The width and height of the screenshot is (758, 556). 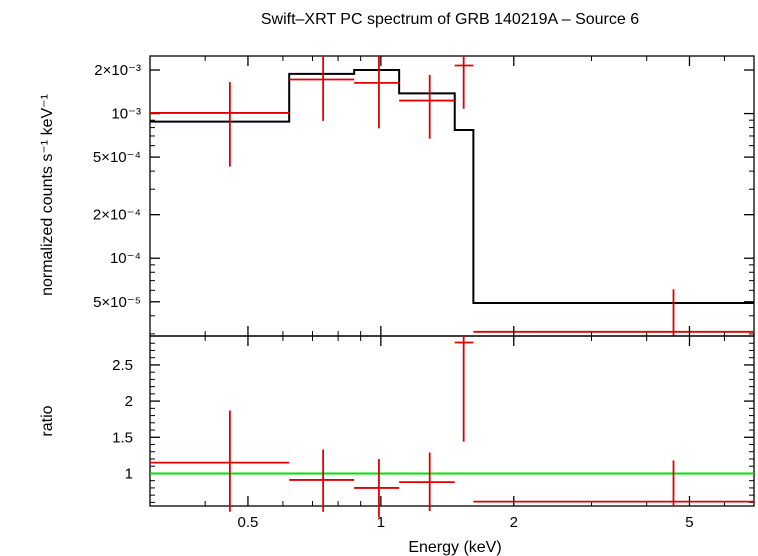 What do you see at coordinates (129, 473) in the screenshot?
I see `ratio-y-tick-label: 1` at bounding box center [129, 473].